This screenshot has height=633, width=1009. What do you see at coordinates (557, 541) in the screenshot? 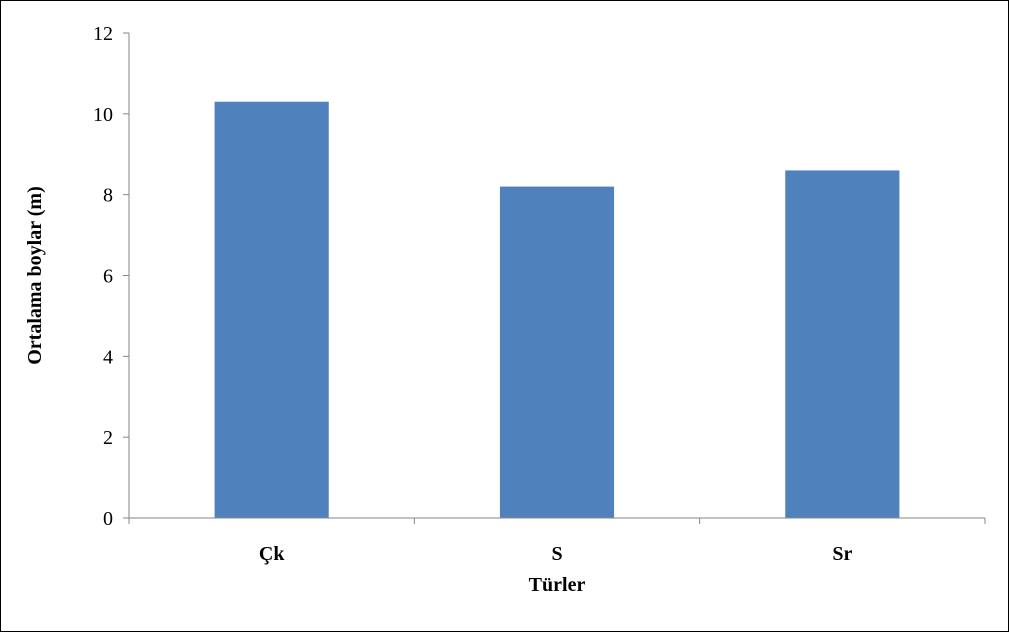
I see `x-axis-ticks: Çk S Sr` at bounding box center [557, 541].